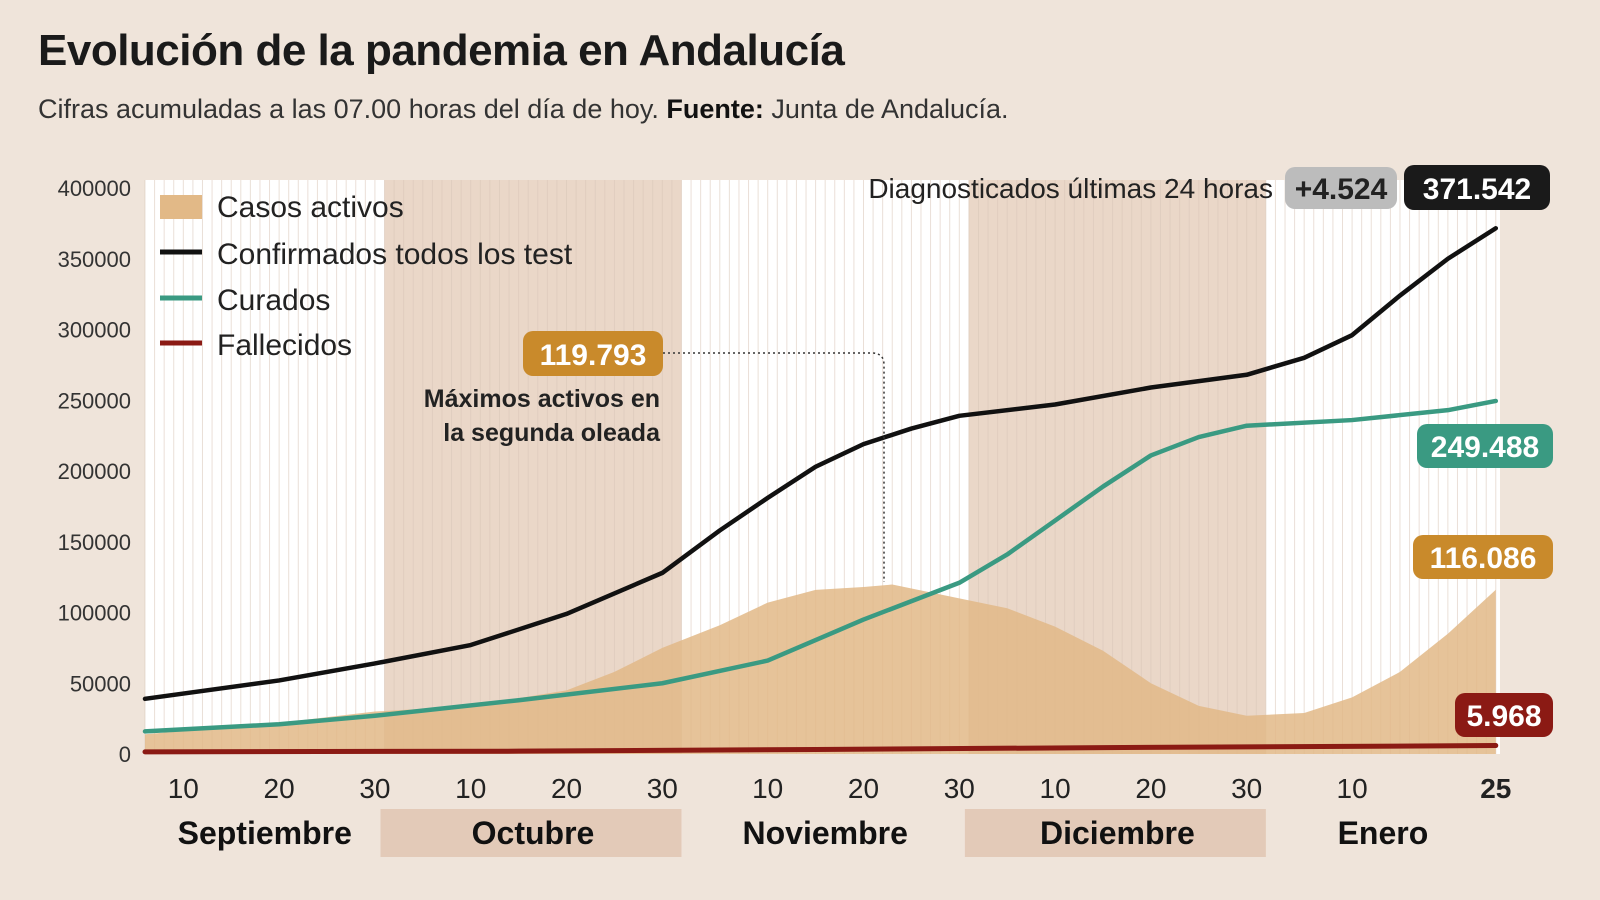 Image resolution: width=1600 pixels, height=900 pixels. I want to click on legend-label-confirmados: Confirmados todos los test, so click(395, 254).